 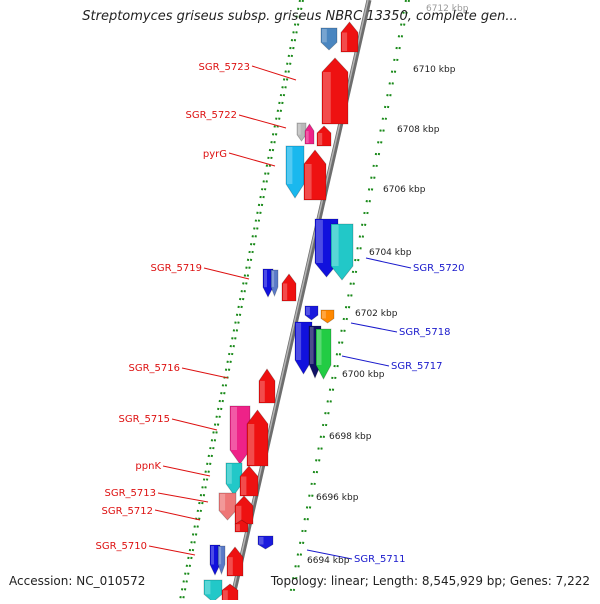 What do you see at coordinates (363, 375) in the screenshot?
I see `scale-tick-label: 6700 kbp` at bounding box center [363, 375].